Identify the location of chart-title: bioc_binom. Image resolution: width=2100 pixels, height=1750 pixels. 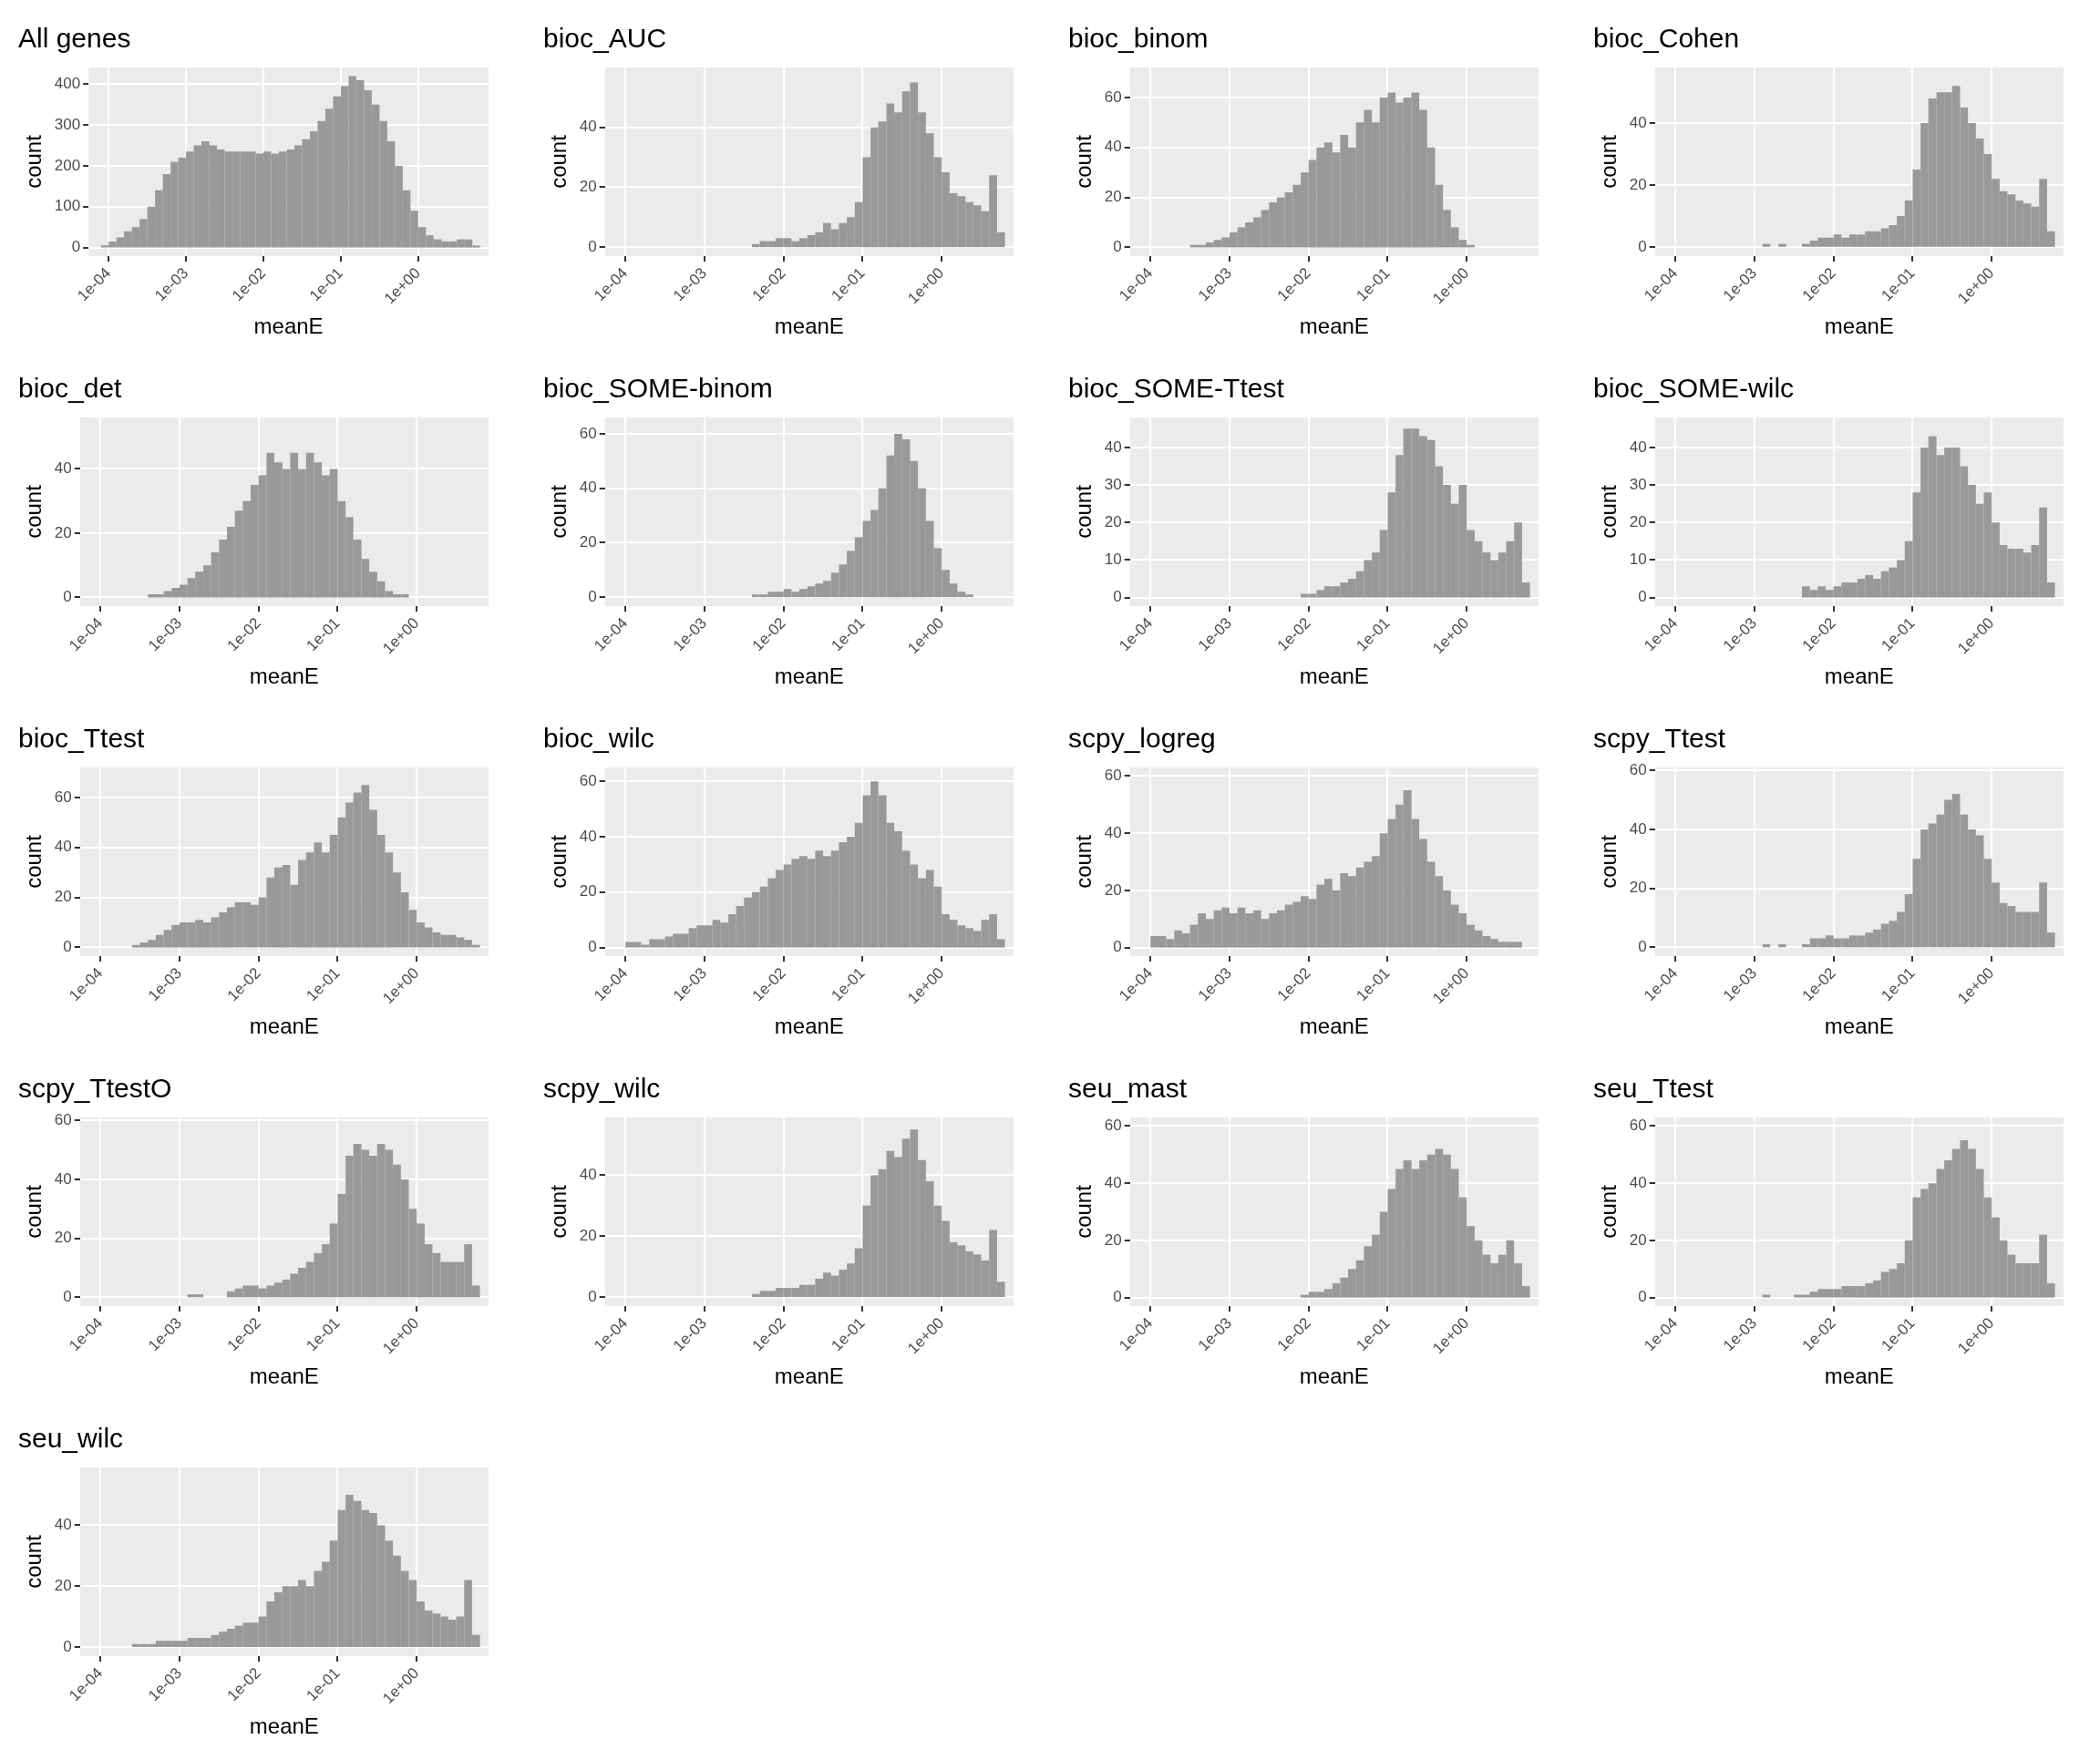
(1138, 38).